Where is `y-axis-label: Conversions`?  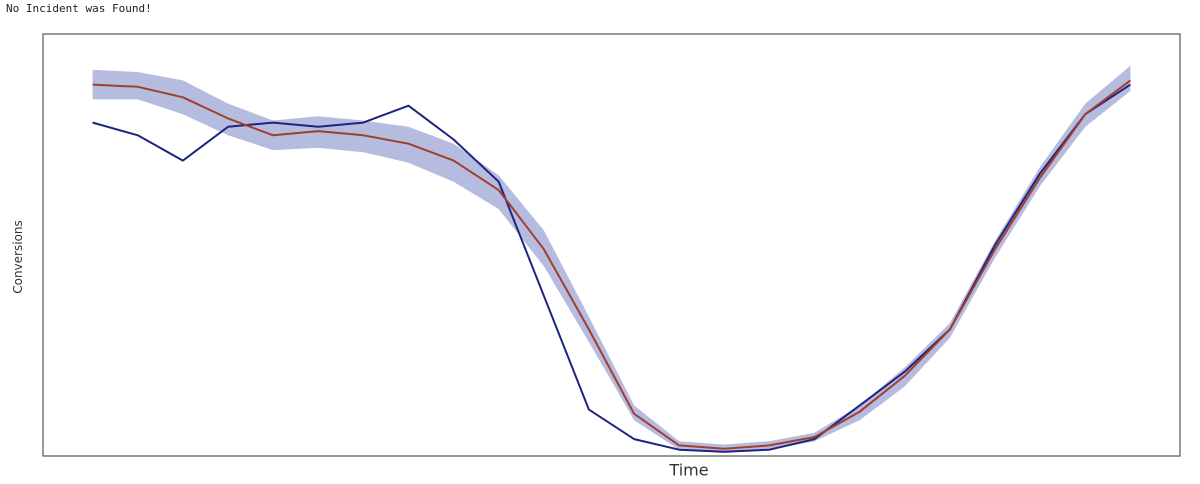
y-axis-label: Conversions is located at coordinates (18, 257).